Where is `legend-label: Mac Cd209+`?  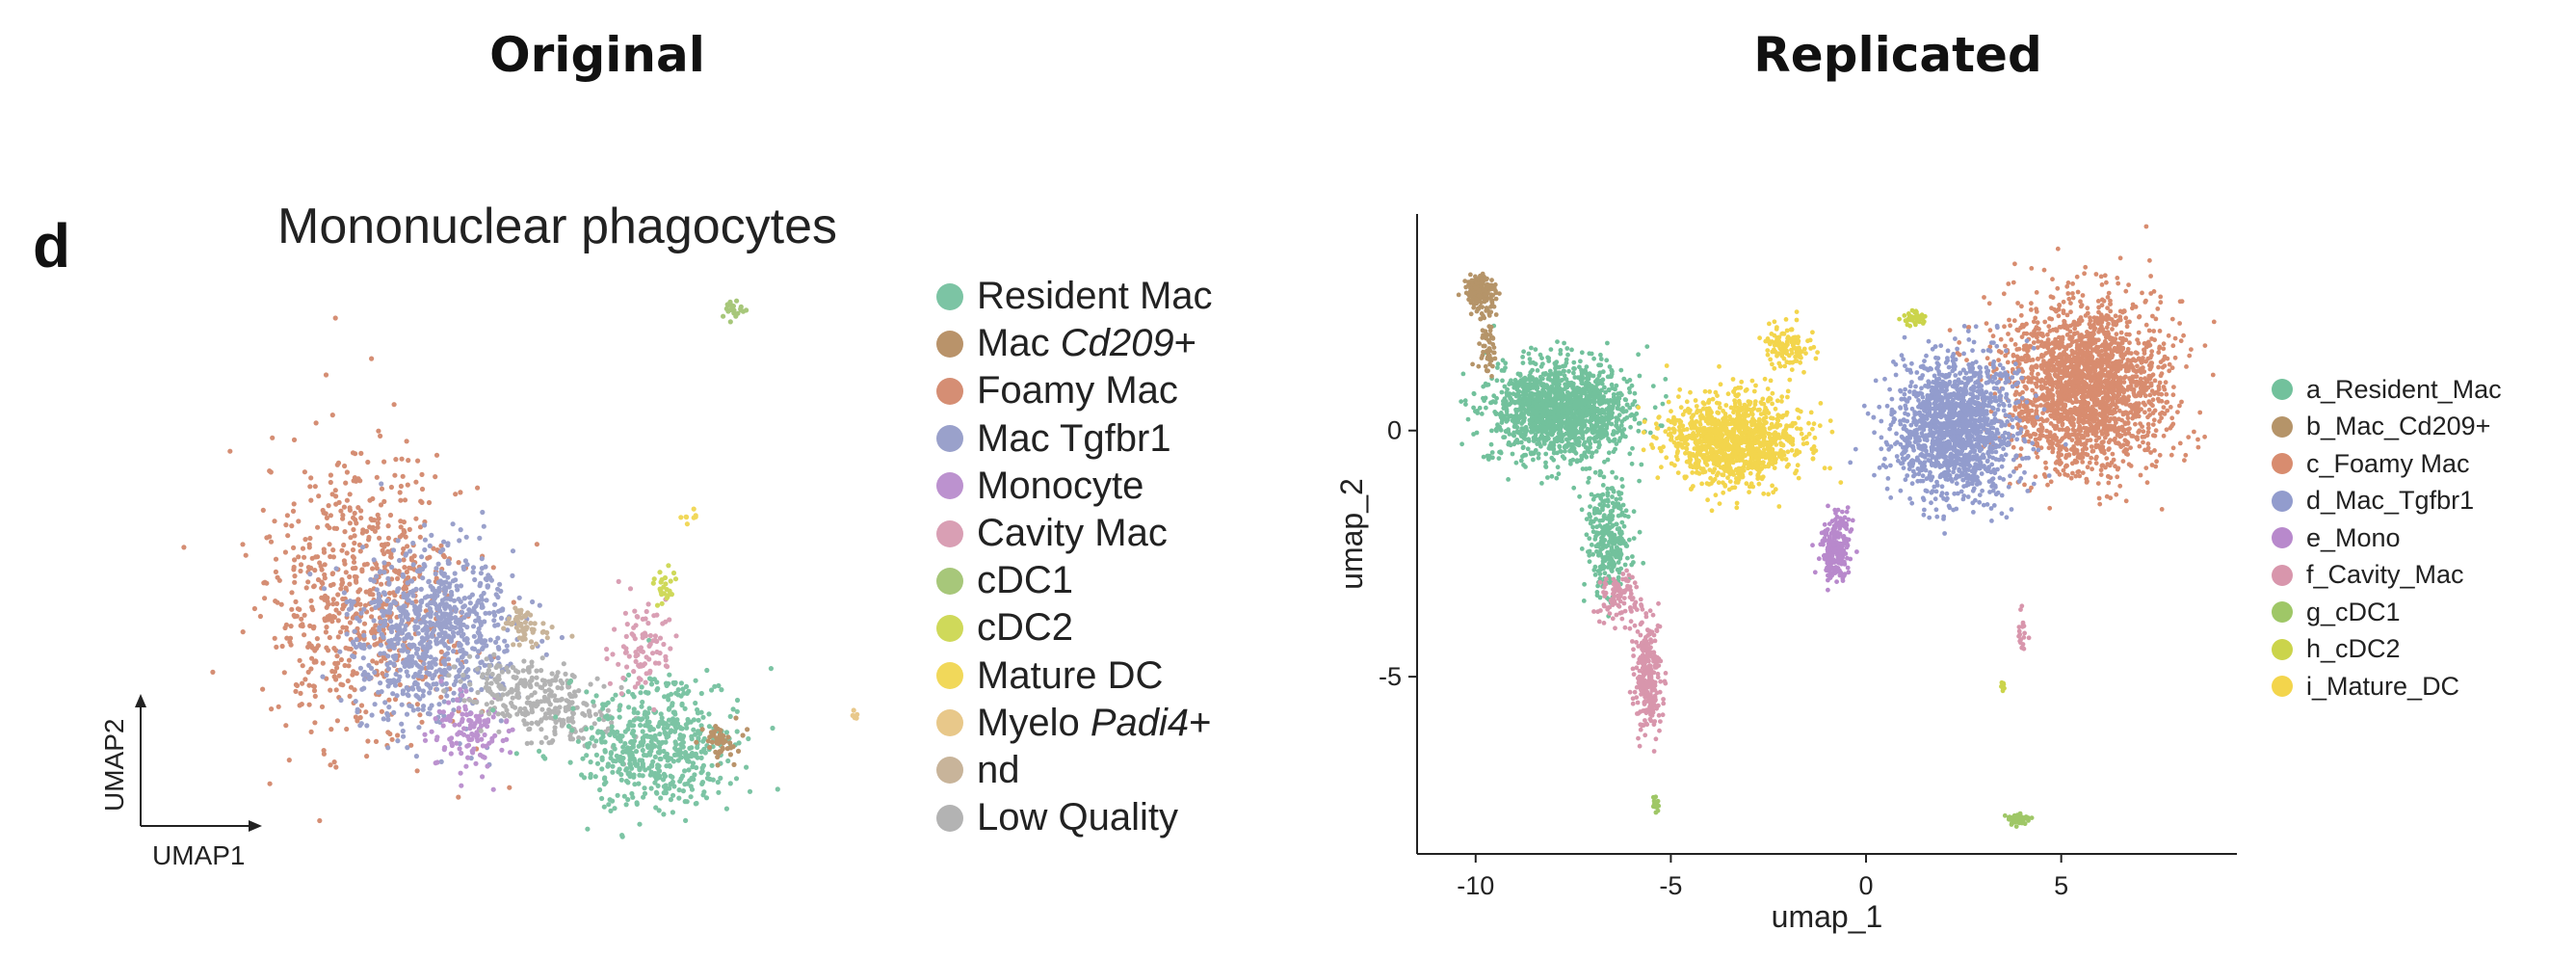
legend-label: Mac Cd209+ is located at coordinates (1086, 343).